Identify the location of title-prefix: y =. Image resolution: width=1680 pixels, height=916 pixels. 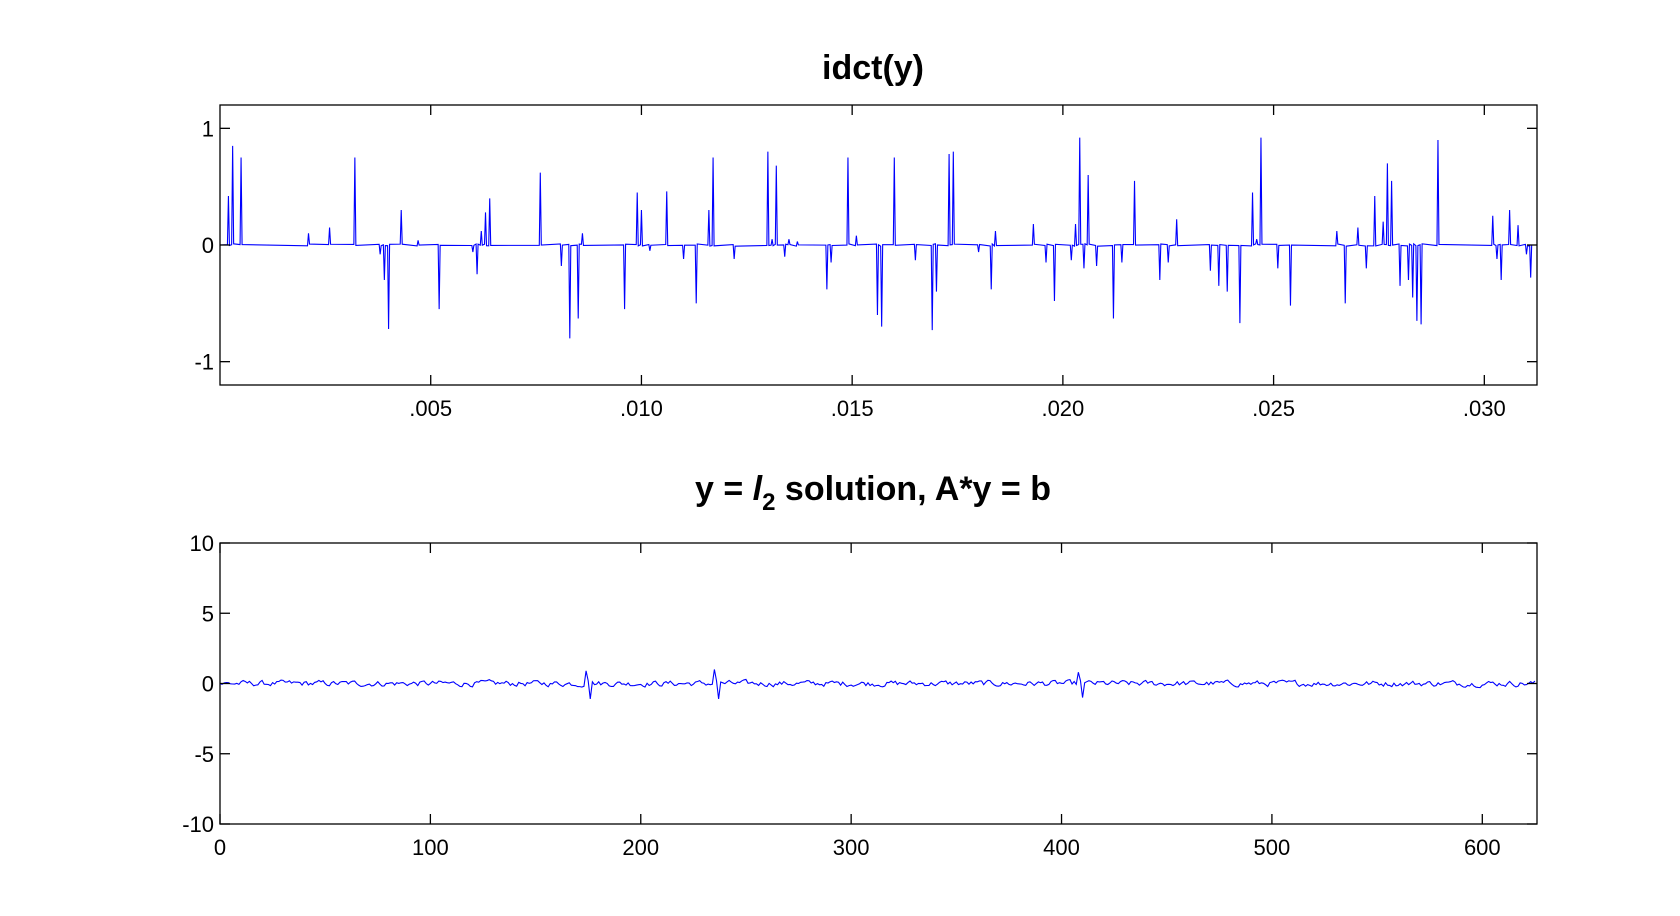
(724, 489).